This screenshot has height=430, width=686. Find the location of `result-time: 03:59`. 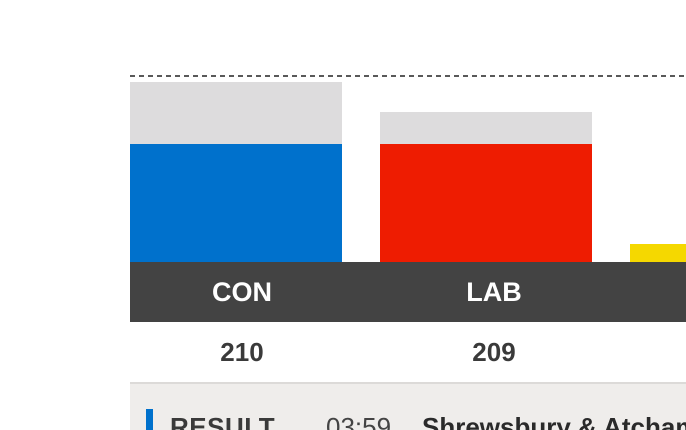

result-time: 03:59 is located at coordinates (359, 421).